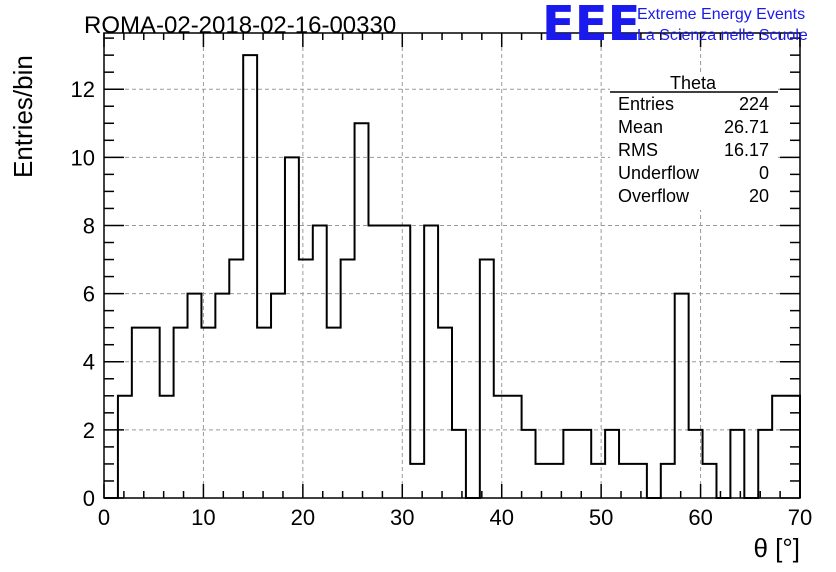 This screenshot has width=836, height=572. I want to click on logo-line-2: La Scienza nelle Scuole, so click(722, 35).